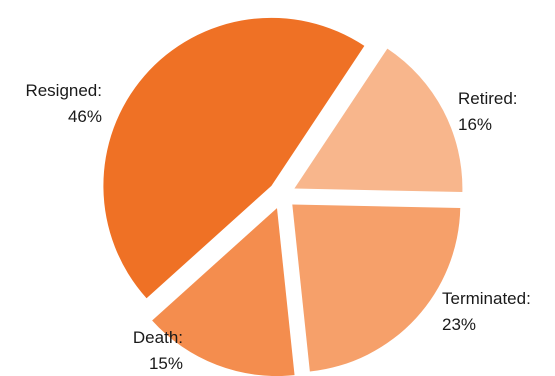 The image size is (555, 376). What do you see at coordinates (223, 292) in the screenshot?
I see `slice-death` at bounding box center [223, 292].